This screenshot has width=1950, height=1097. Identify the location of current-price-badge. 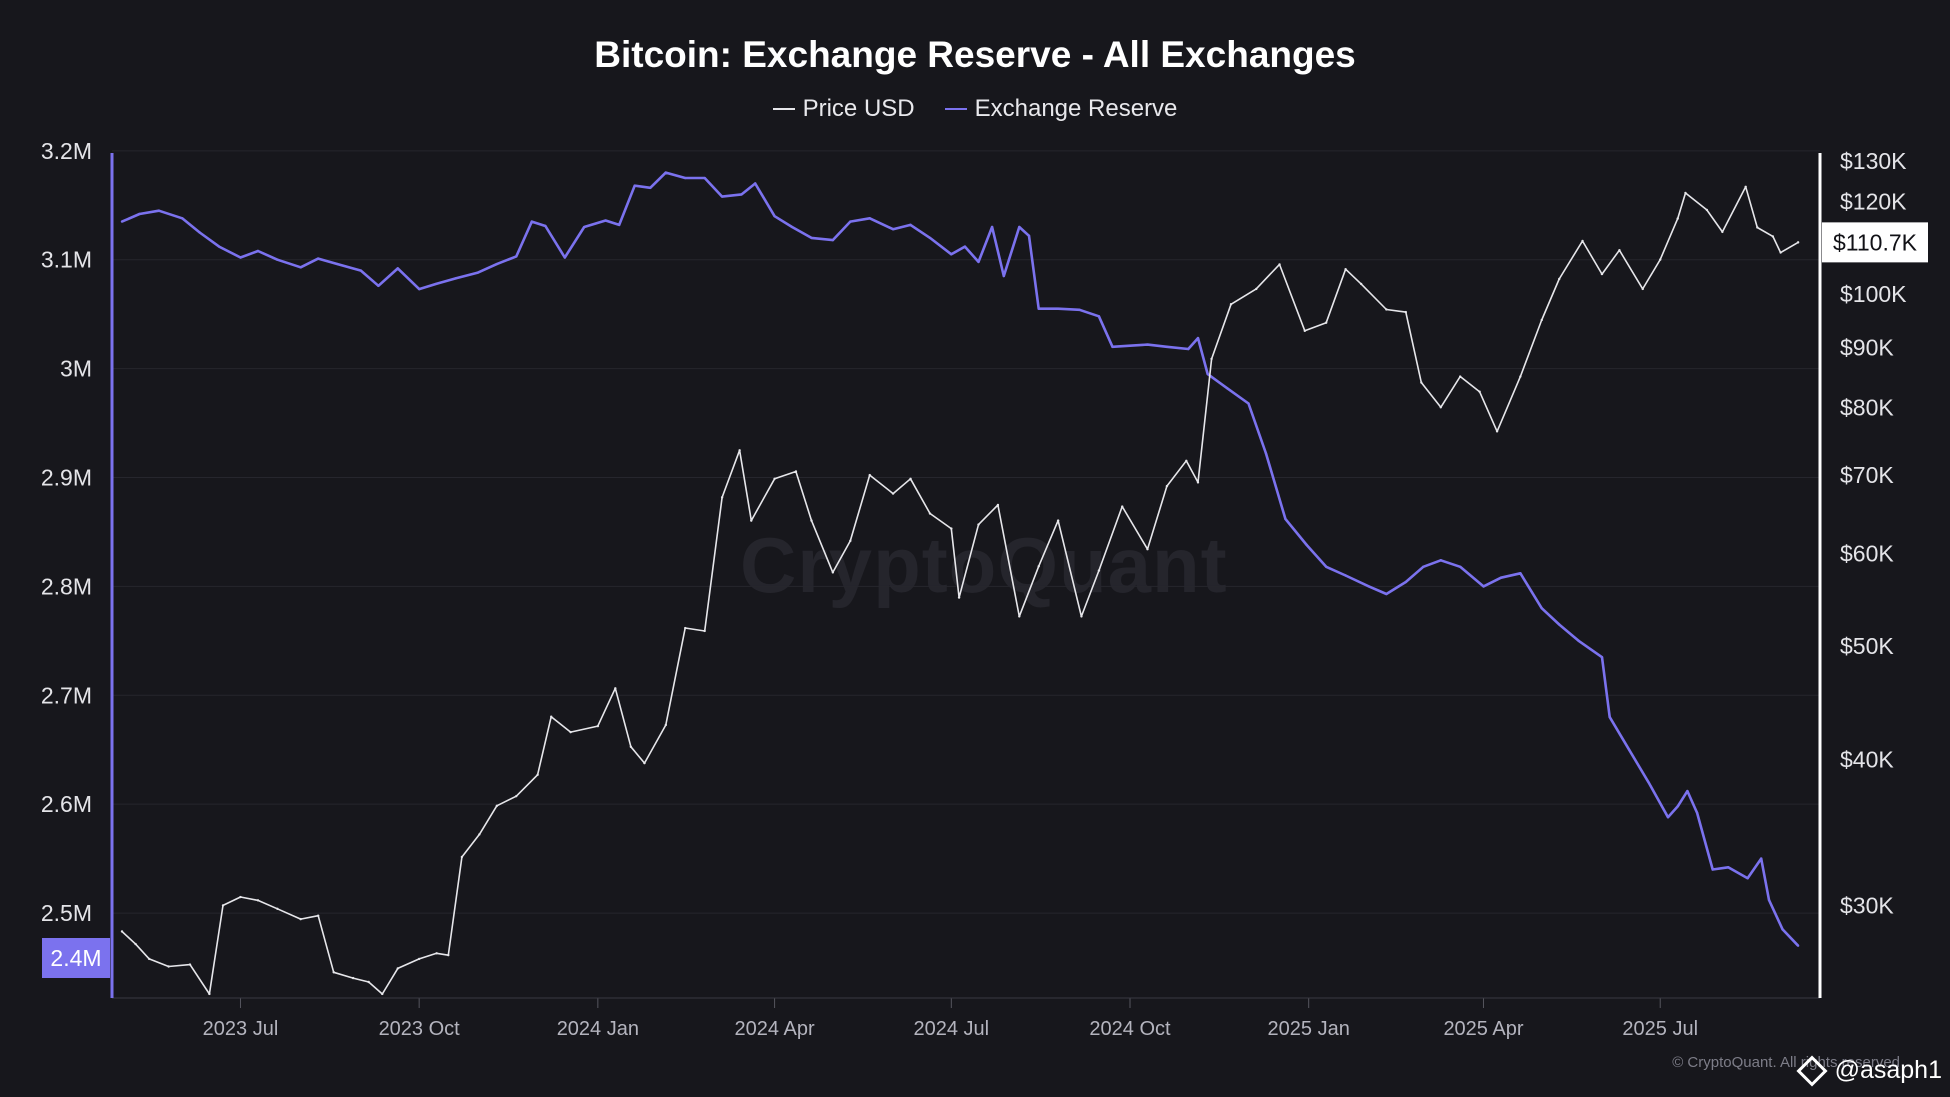
(1875, 242).